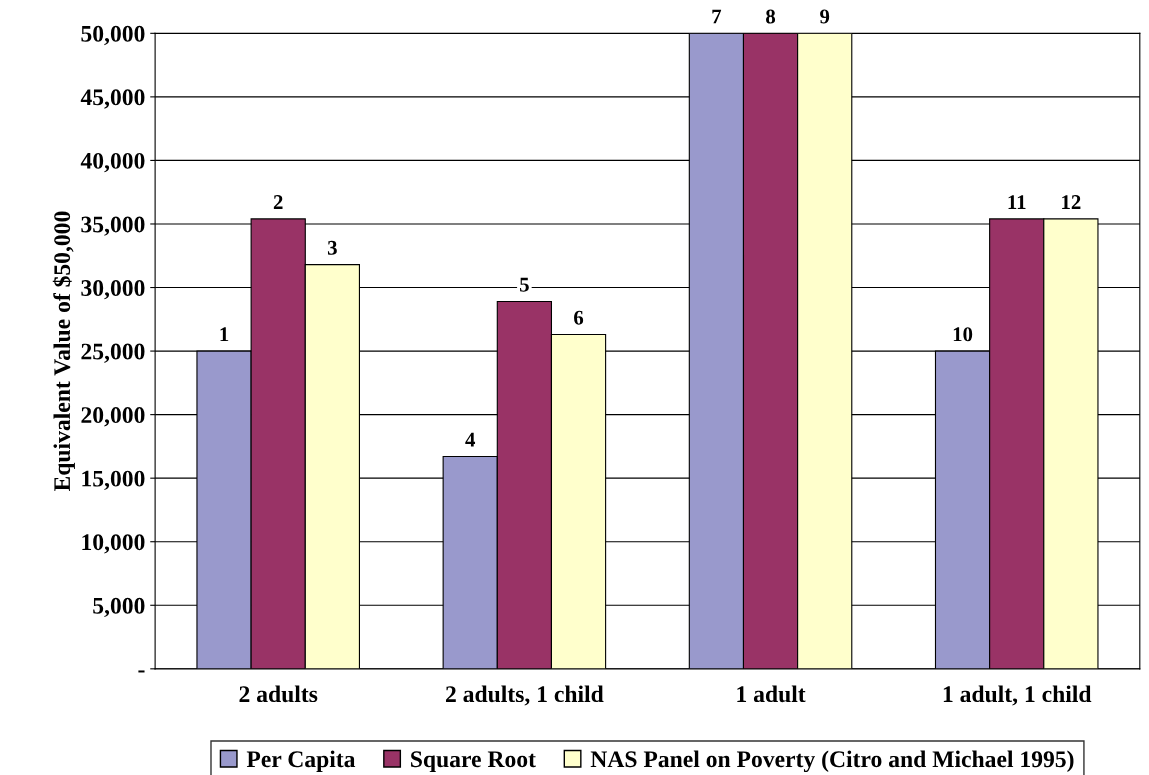  I want to click on annotation: 12, so click(1071, 202).